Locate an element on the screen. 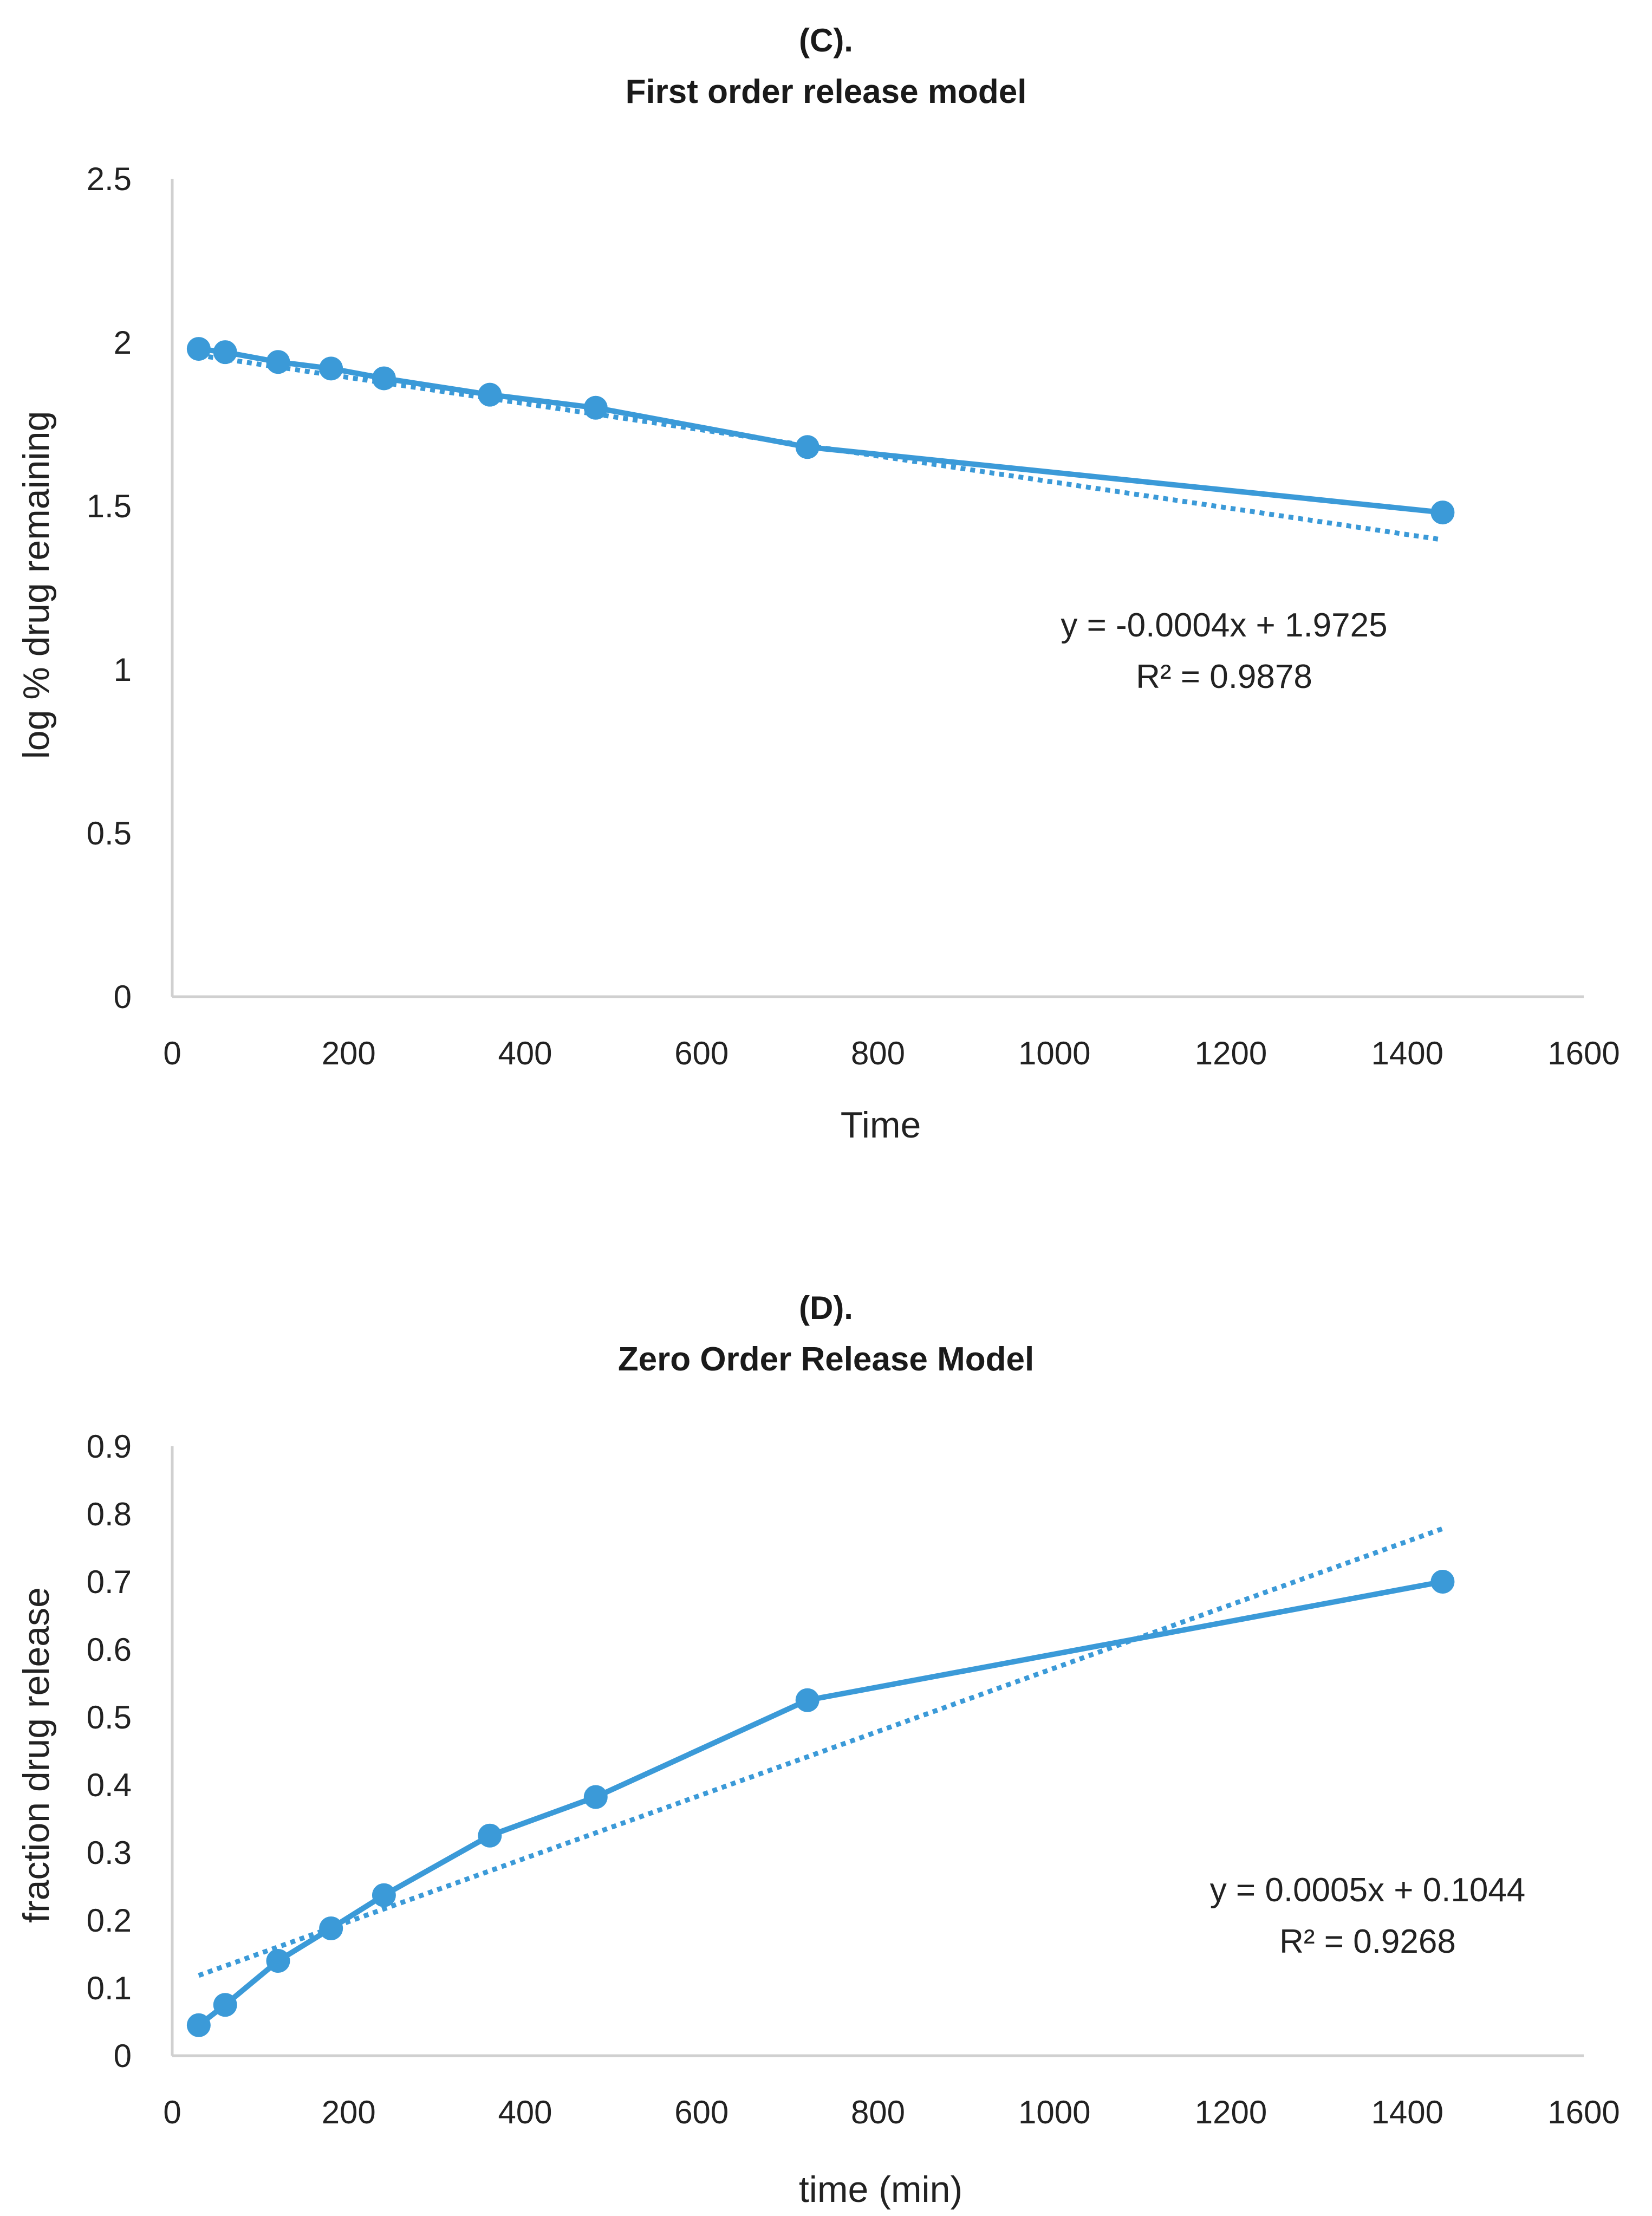  trendline-equation: y = -0.0004x + 1.9725 is located at coordinates (1224, 625).